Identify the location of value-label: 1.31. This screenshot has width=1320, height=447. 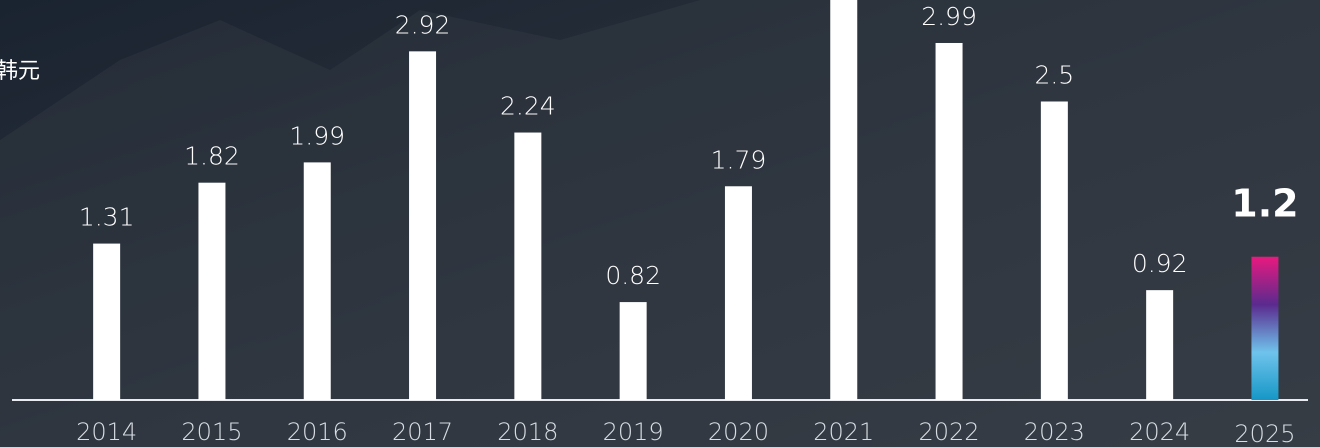
(107, 217).